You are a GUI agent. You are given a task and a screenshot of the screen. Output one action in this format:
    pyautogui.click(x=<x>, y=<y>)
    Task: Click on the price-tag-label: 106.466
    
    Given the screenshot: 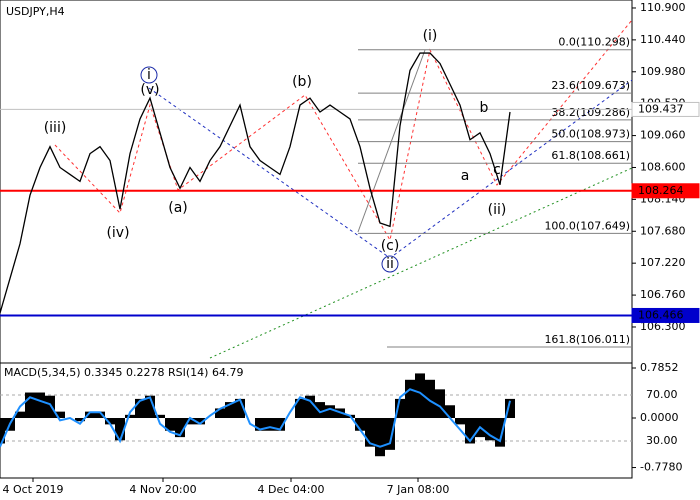 What is the action you would take?
    pyautogui.click(x=661, y=314)
    